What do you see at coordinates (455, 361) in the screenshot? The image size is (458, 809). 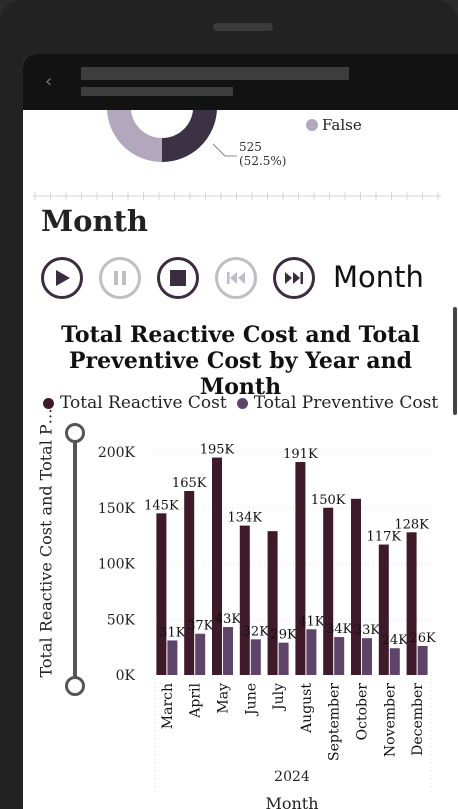 I see `scrollbar-thumb` at bounding box center [455, 361].